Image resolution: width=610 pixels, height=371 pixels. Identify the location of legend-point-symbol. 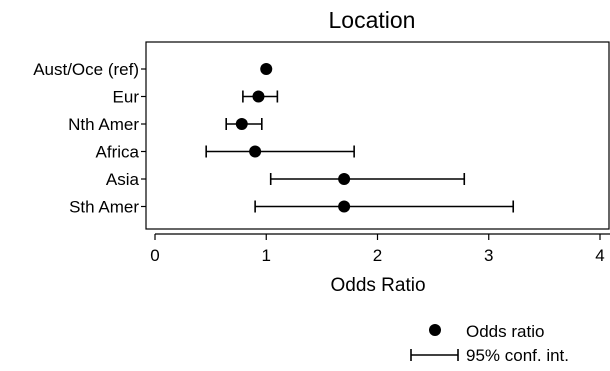
(435, 330).